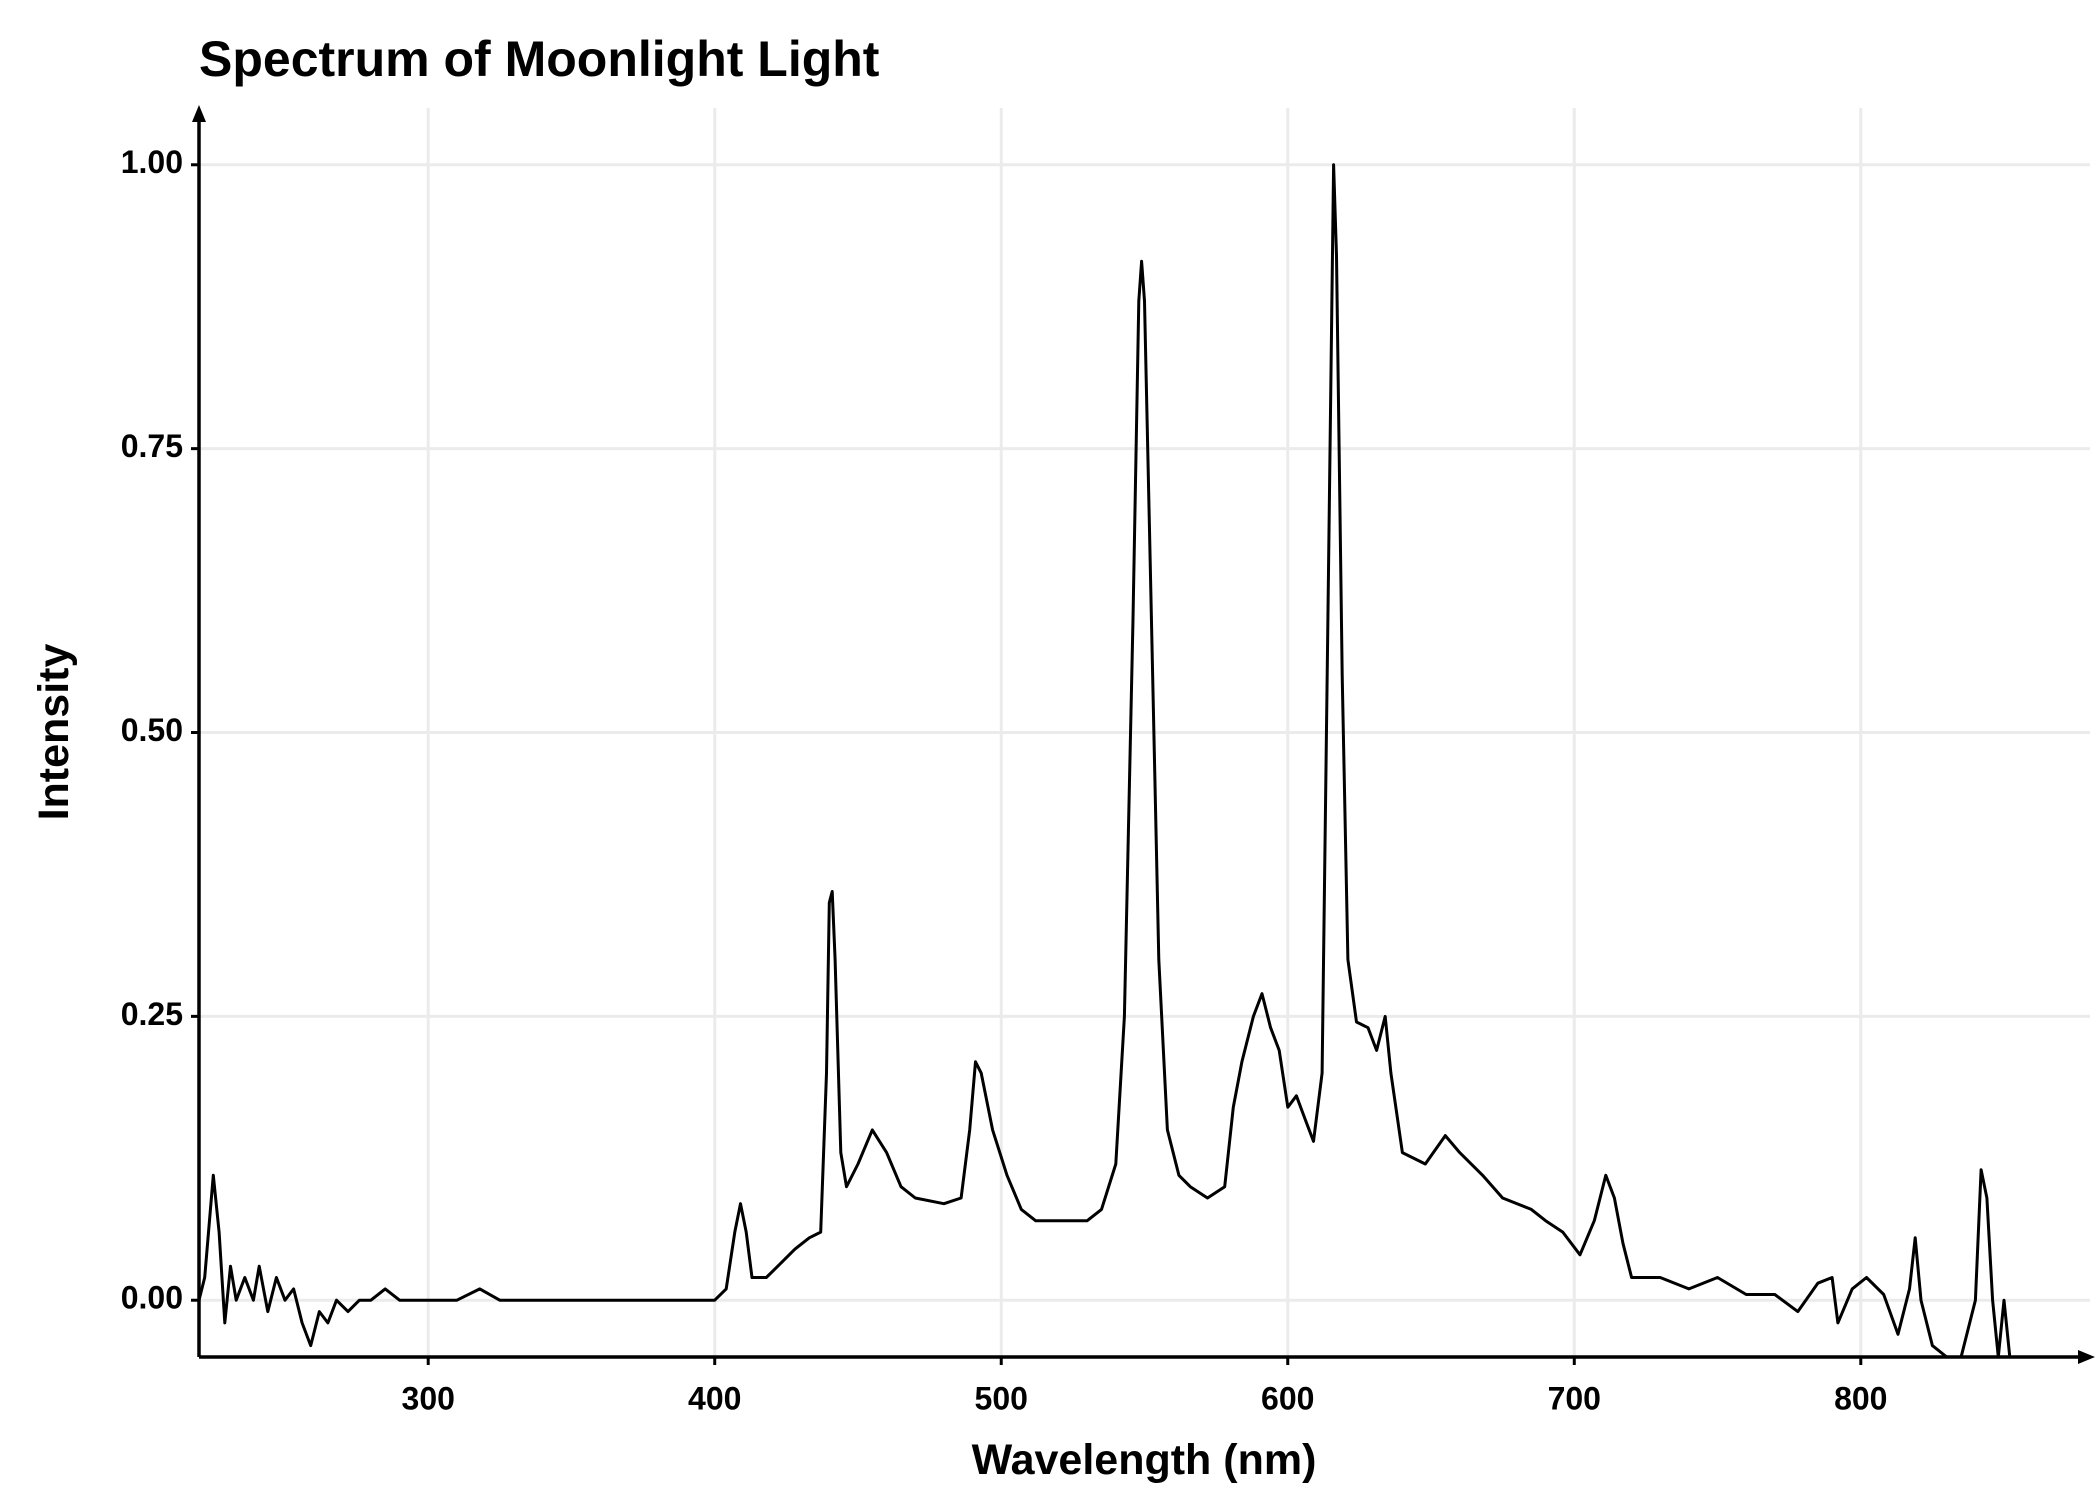 This screenshot has height=1500, width=2100. I want to click on chart-title: Spectrum of Moonlight Light, so click(539, 59).